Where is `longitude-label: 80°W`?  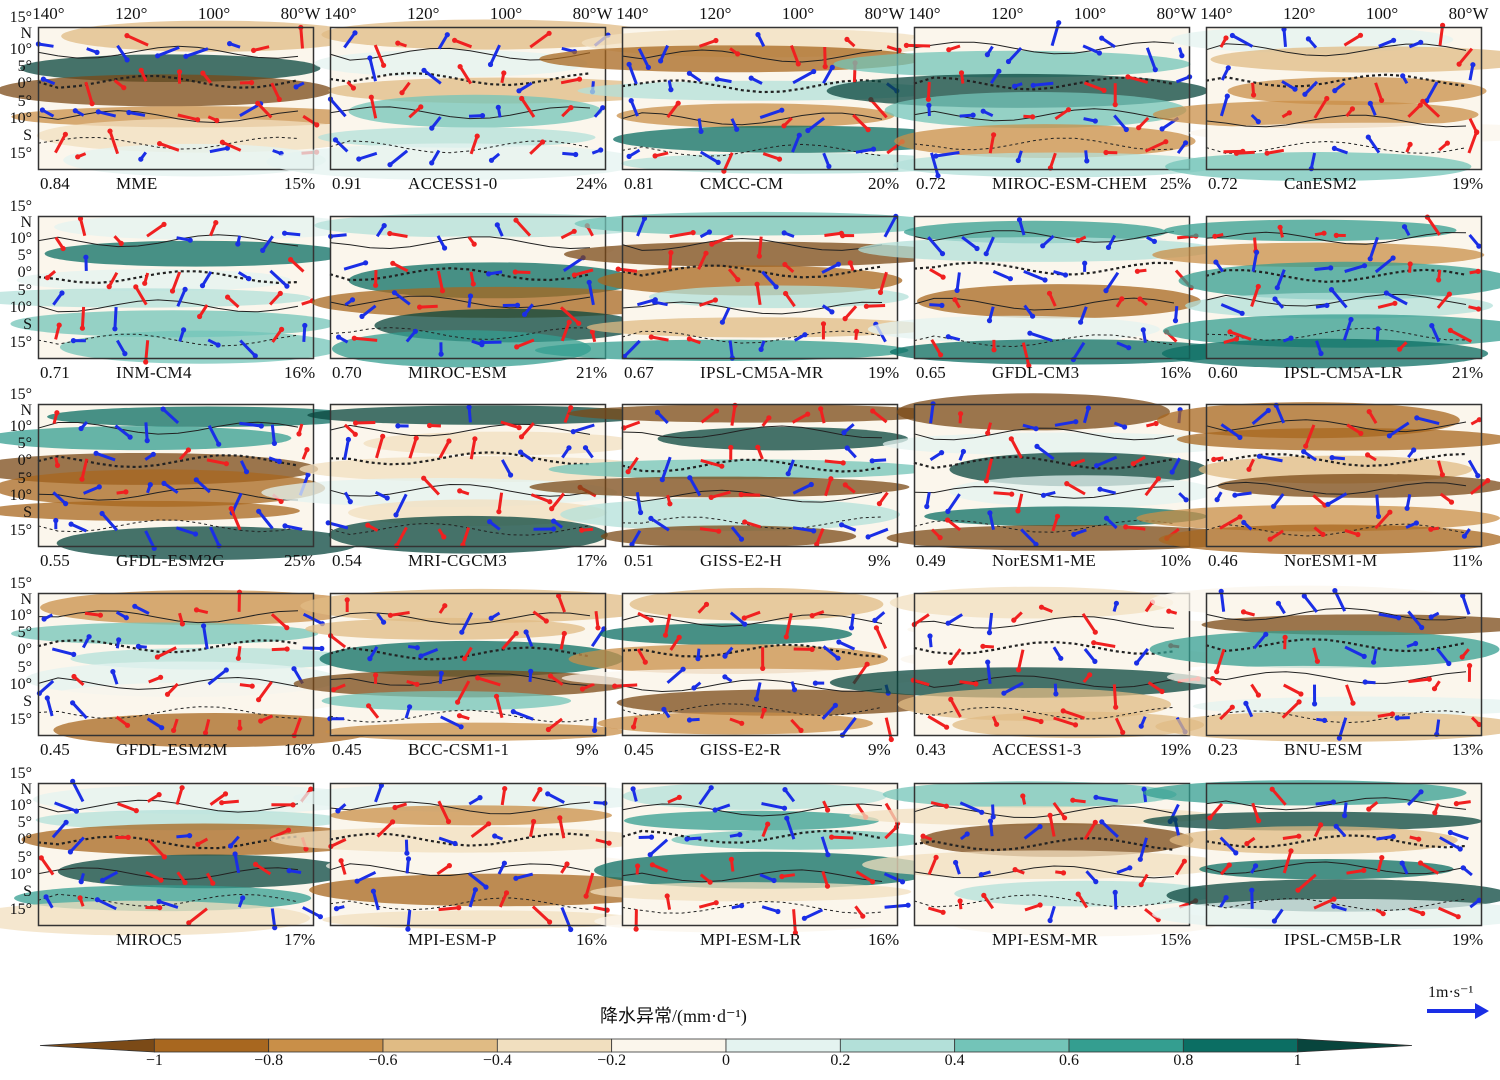
longitude-label: 80°W is located at coordinates (300, 13).